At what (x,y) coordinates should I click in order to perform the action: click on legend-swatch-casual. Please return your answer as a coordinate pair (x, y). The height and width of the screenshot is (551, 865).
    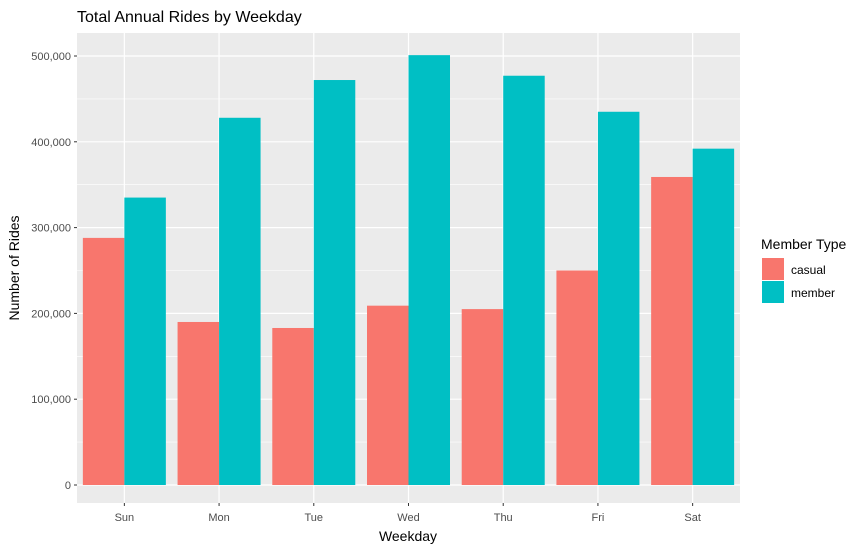
    Looking at the image, I should click on (773, 269).